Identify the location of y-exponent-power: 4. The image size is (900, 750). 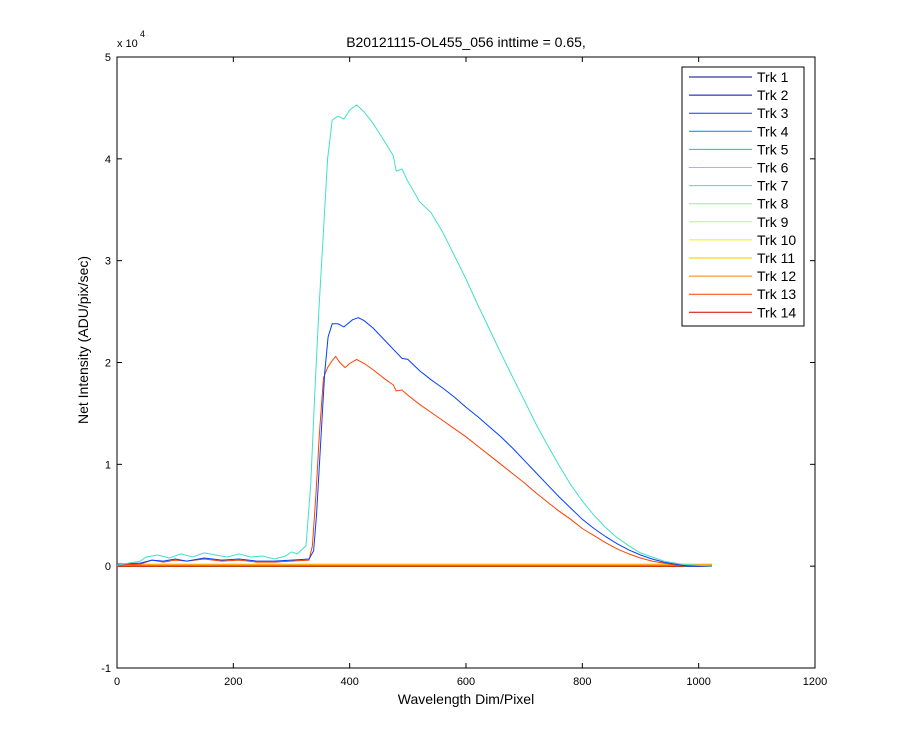
(142, 34).